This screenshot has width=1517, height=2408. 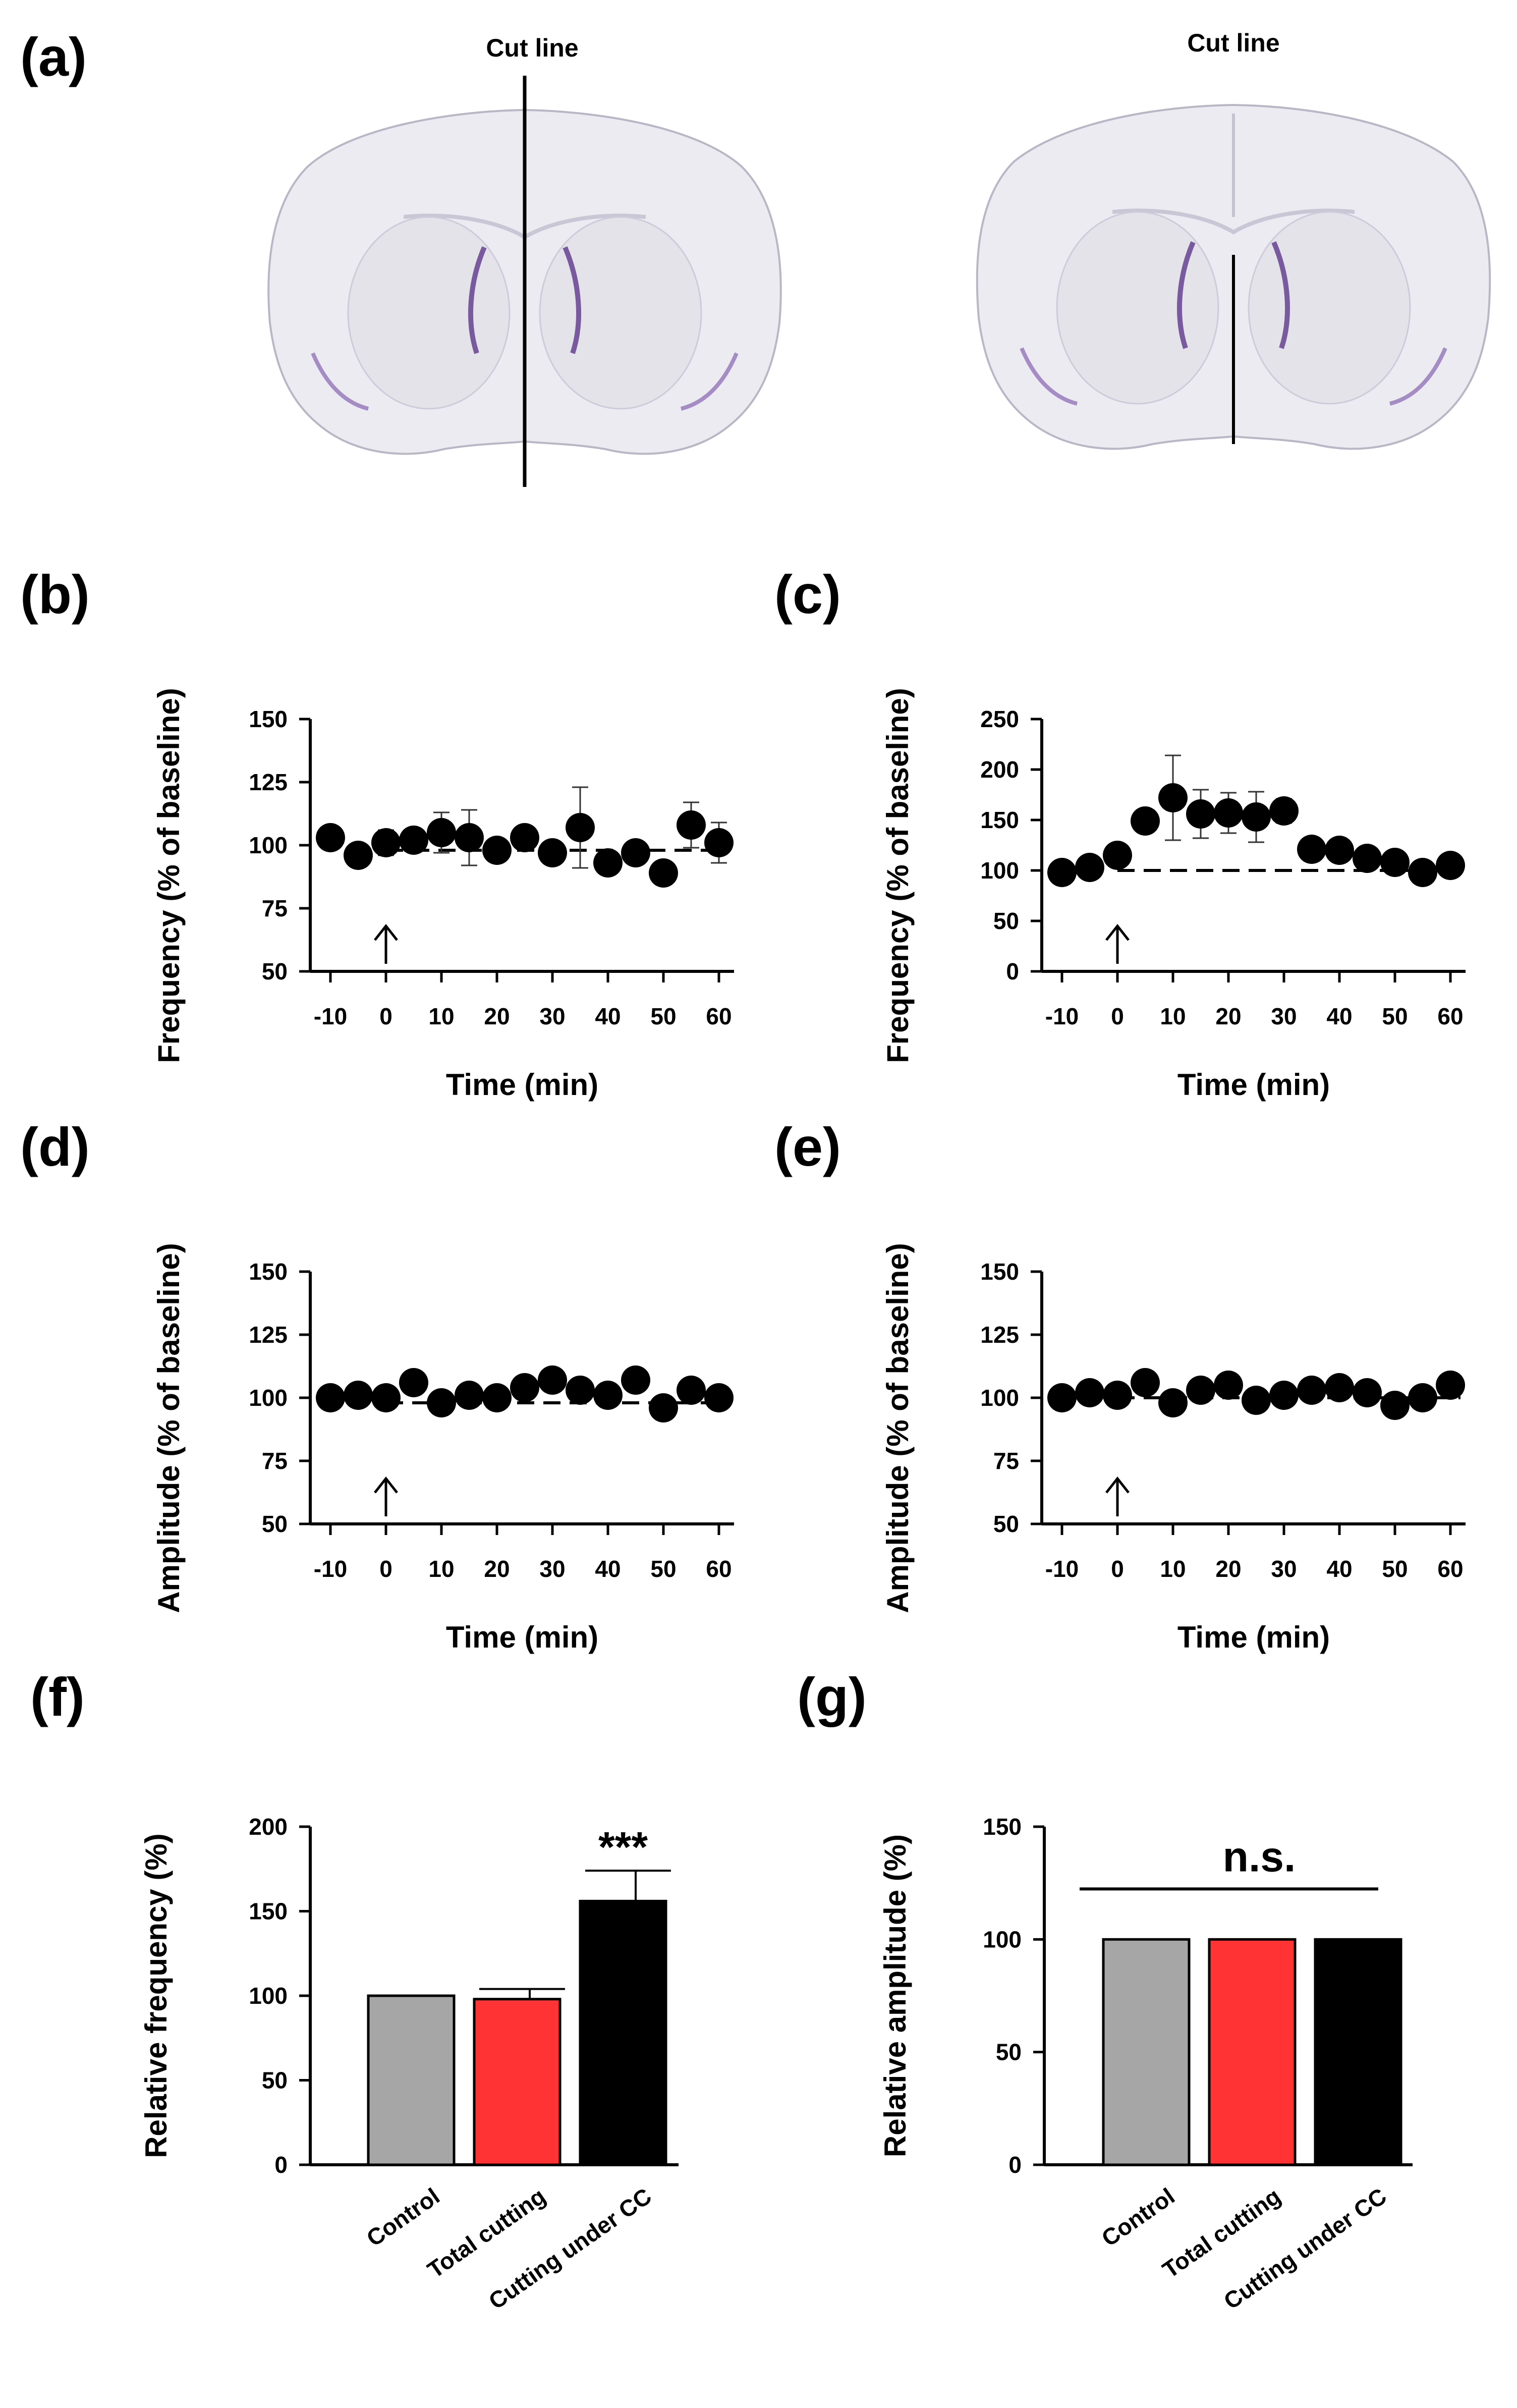 What do you see at coordinates (623, 1847) in the screenshot?
I see `significance-marker: ***` at bounding box center [623, 1847].